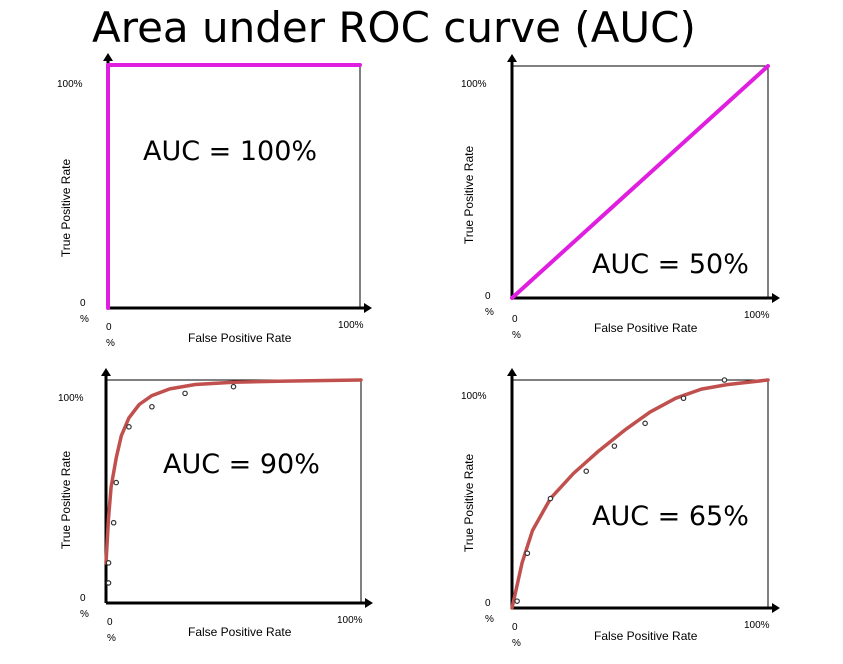 The width and height of the screenshot is (843, 664). I want to click on auc-annotation: AUC = 50%, so click(670, 264).